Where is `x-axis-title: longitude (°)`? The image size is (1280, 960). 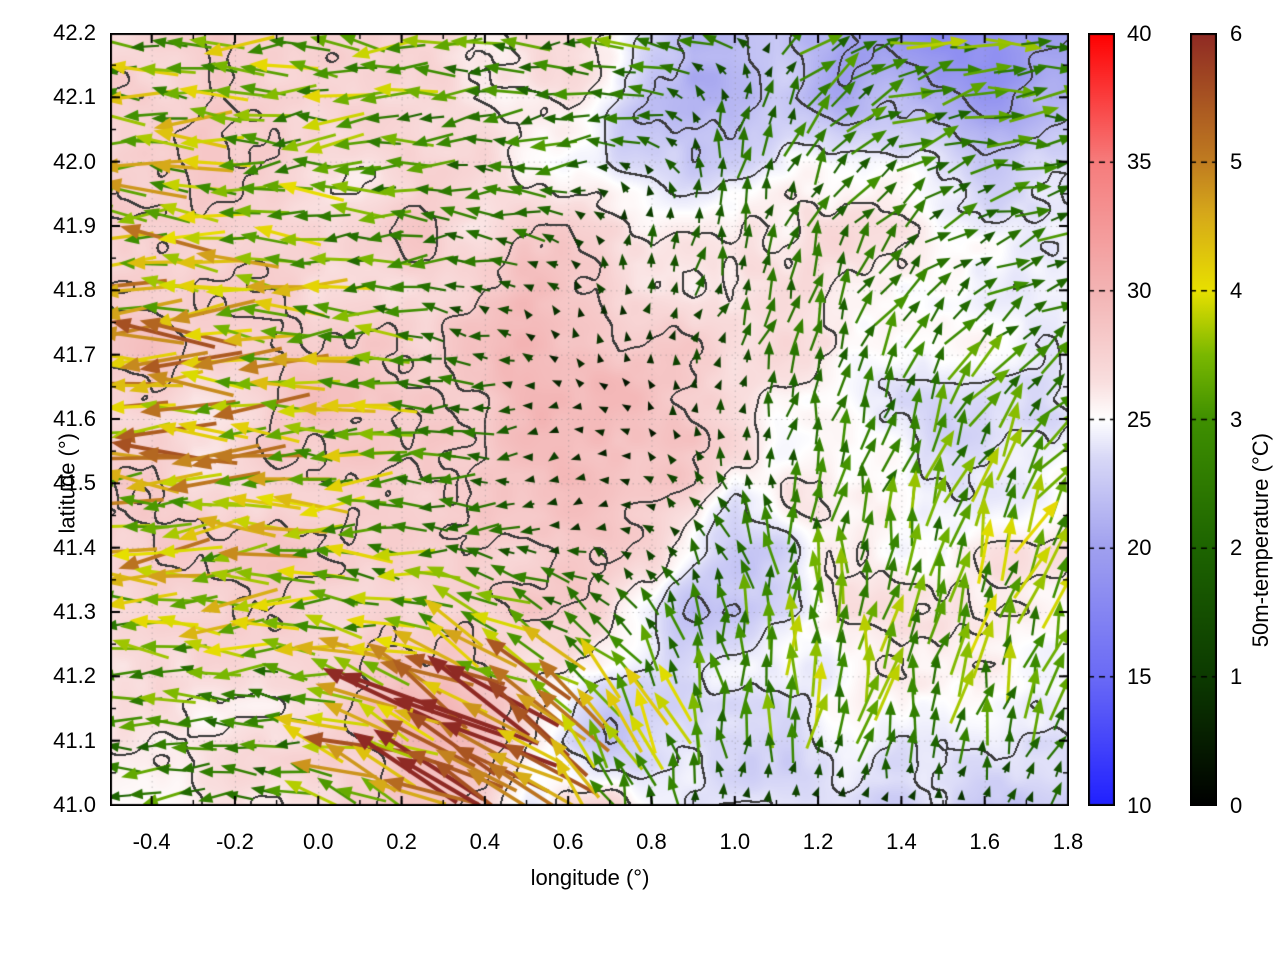
x-axis-title: longitude (°) is located at coordinates (590, 877).